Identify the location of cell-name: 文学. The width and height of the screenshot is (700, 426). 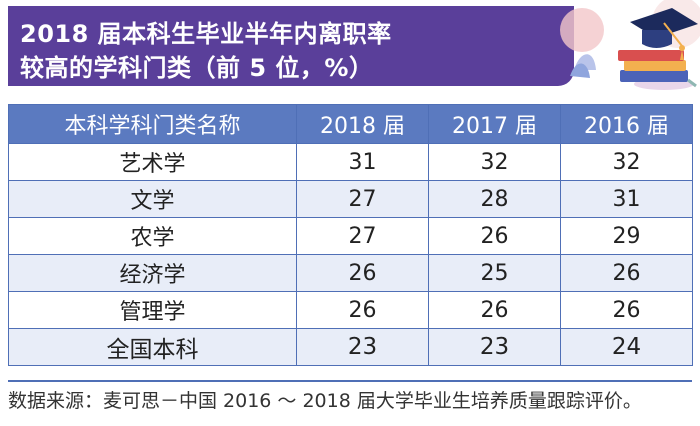
(152, 199).